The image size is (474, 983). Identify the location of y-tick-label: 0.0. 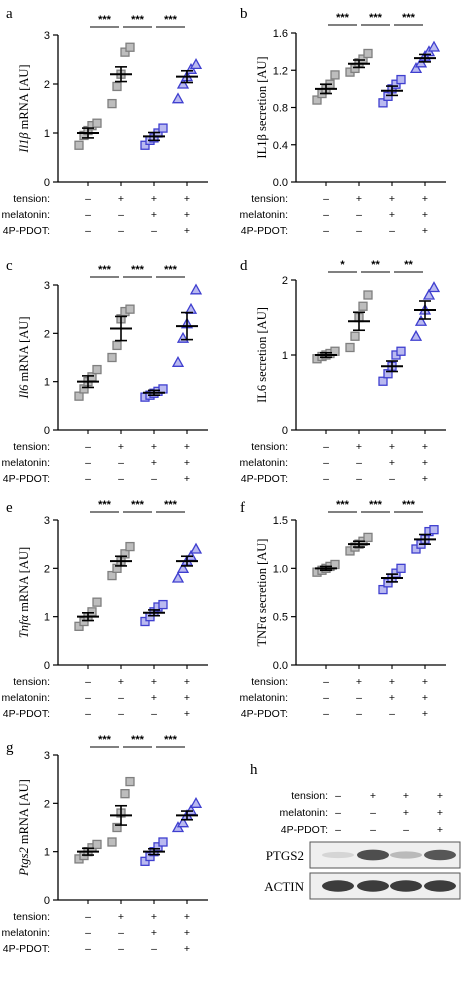
(280, 183).